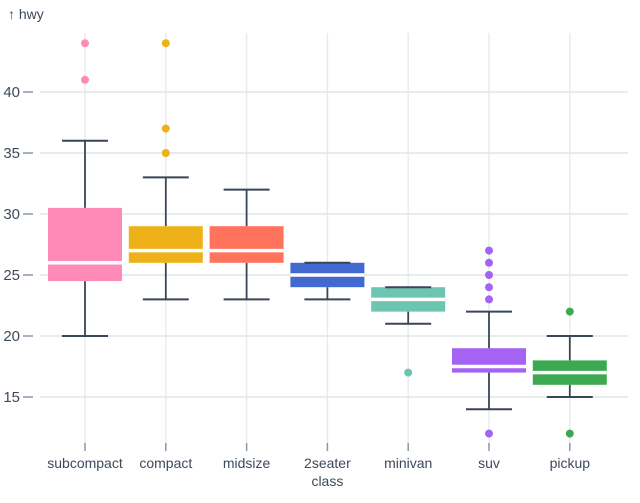 The image size is (640, 503). Describe the element at coordinates (570, 463) in the screenshot. I see `x-tick-label: pickup` at that location.